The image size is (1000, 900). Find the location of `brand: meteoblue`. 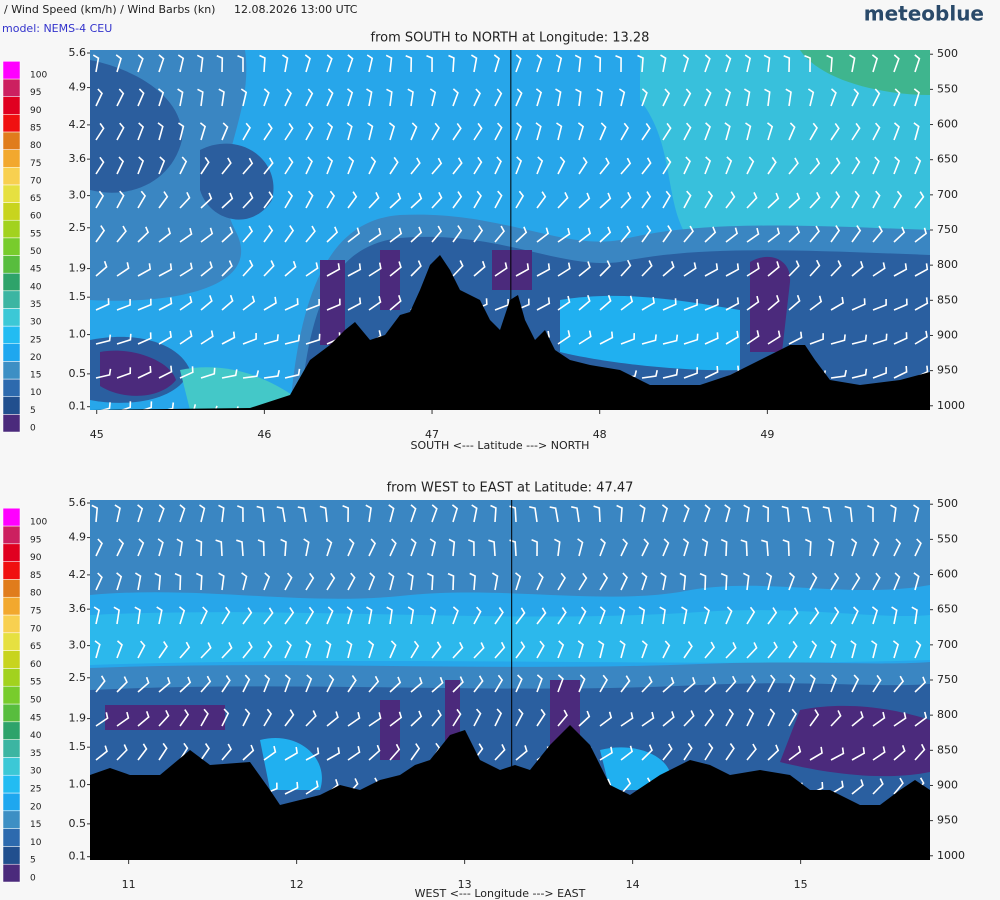

brand: meteoblue is located at coordinates (924, 14).